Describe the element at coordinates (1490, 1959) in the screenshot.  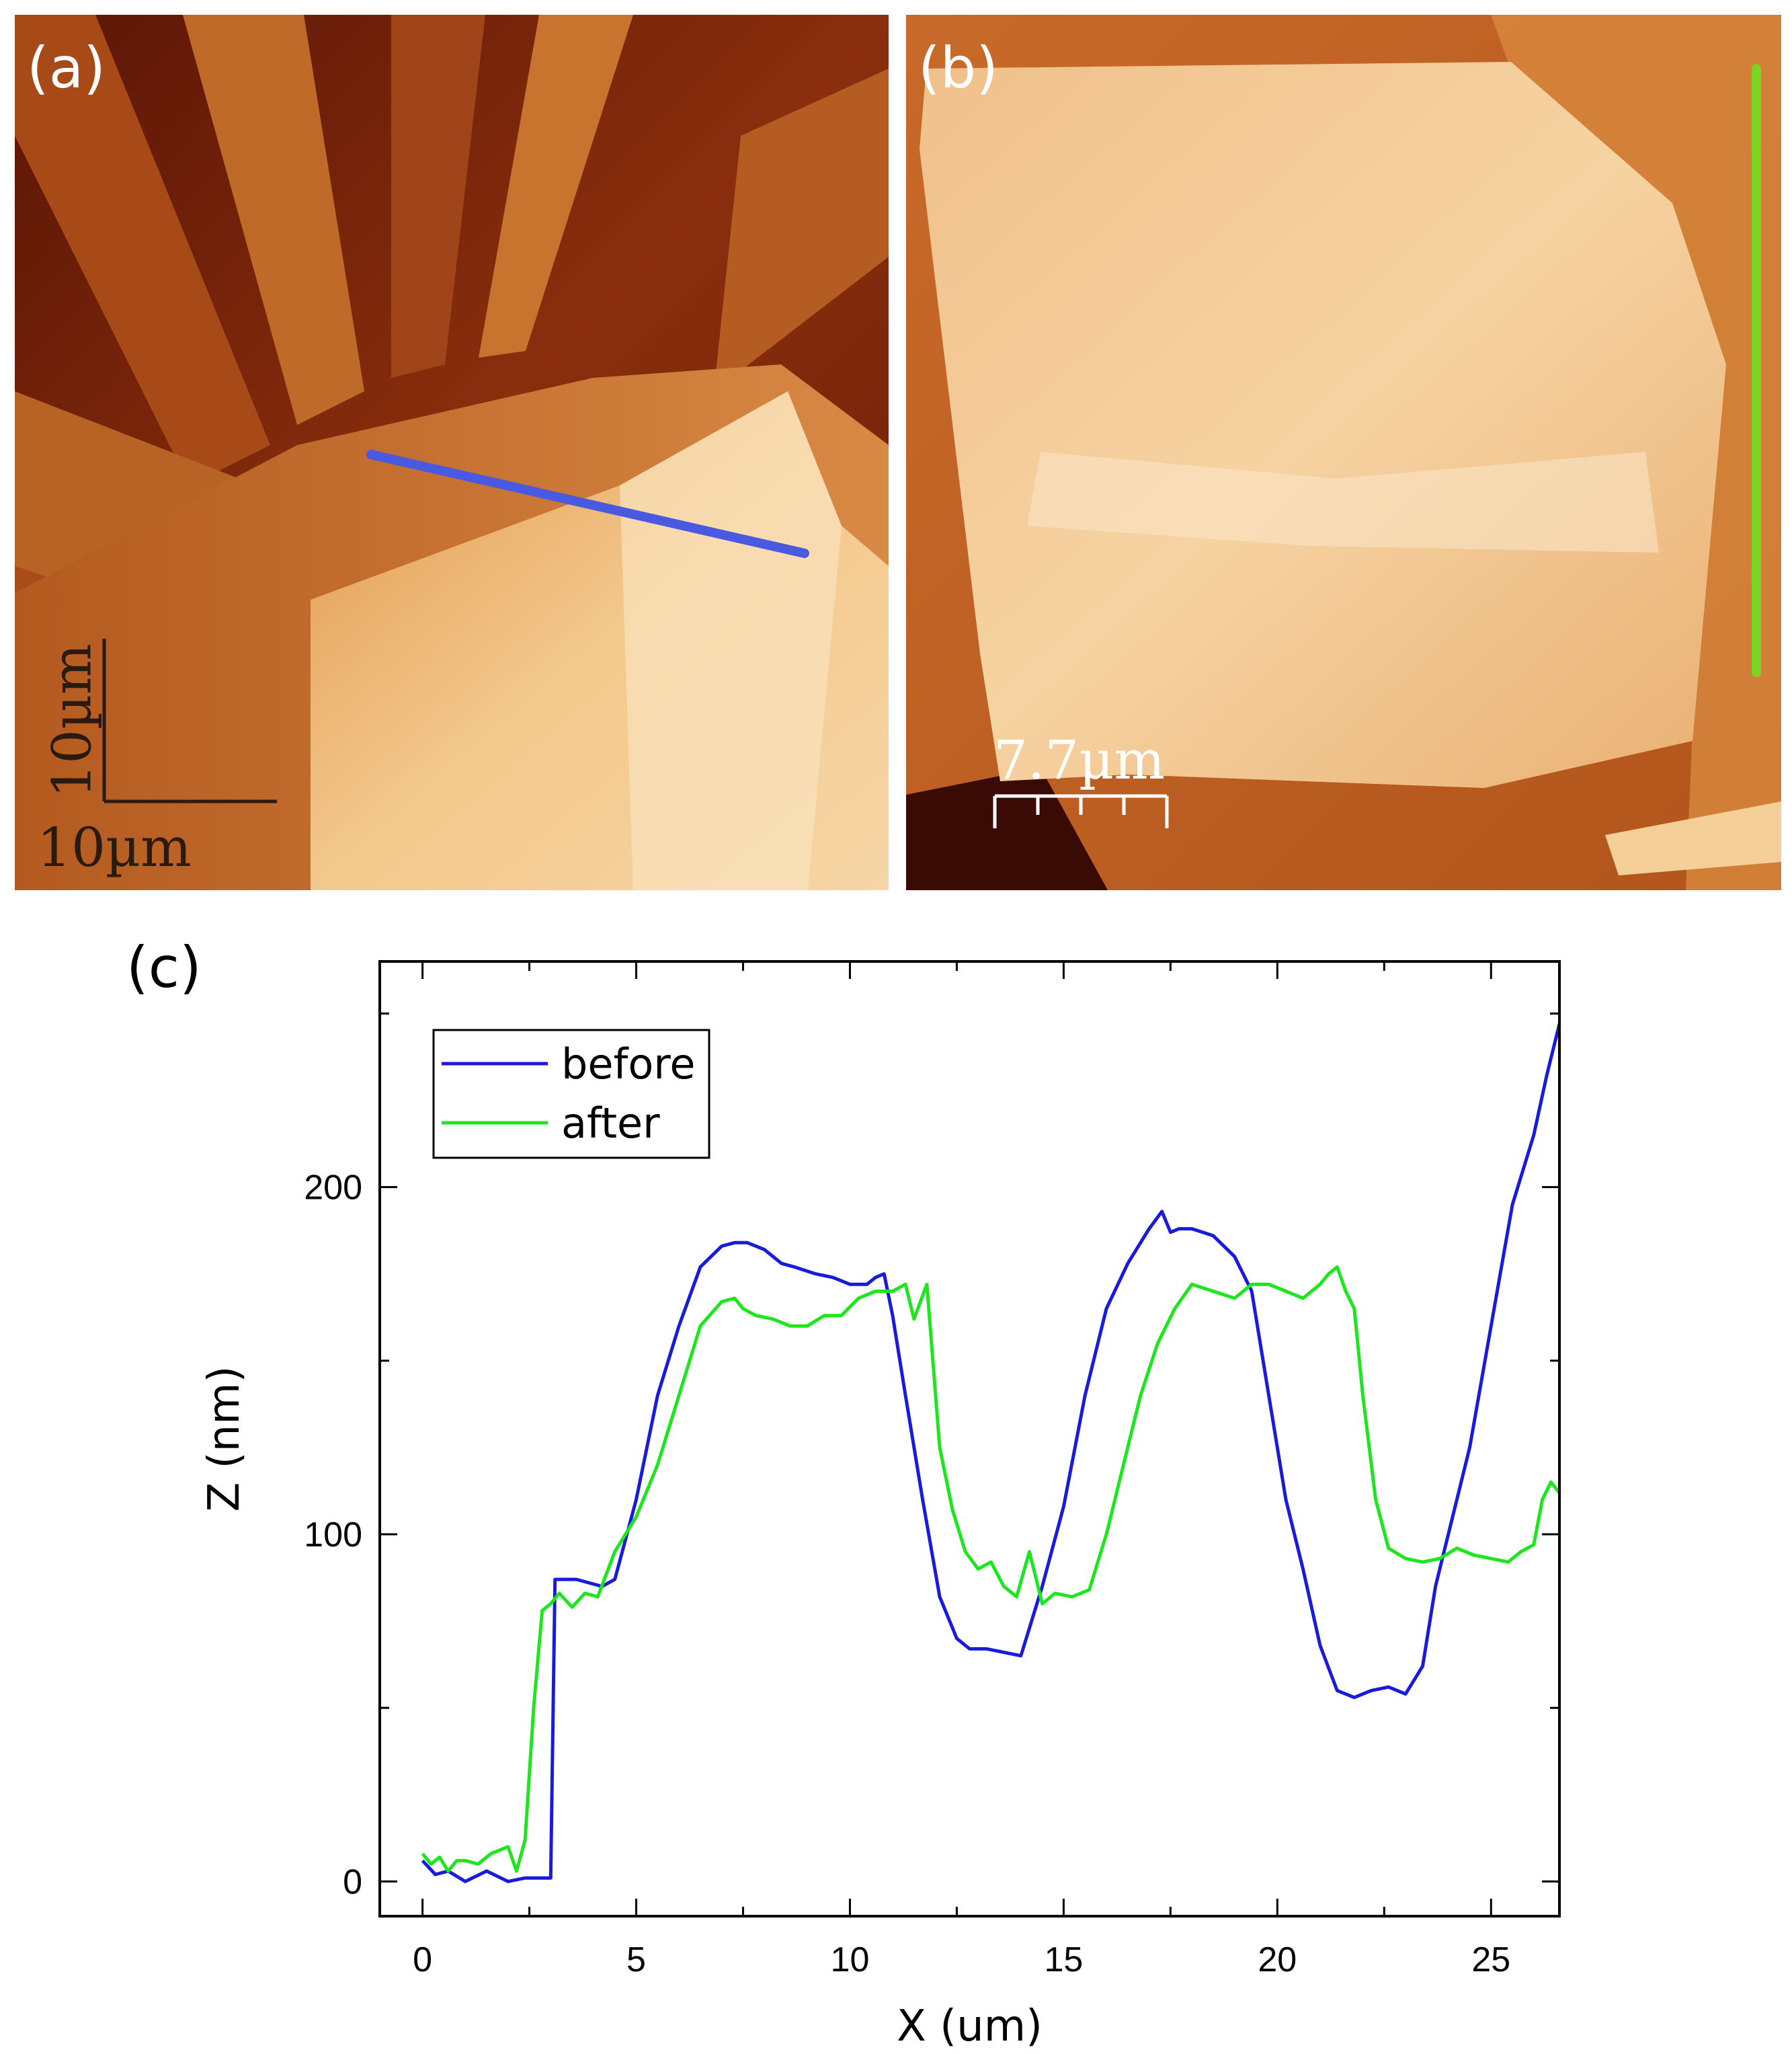
I see `x-tick-label: 25` at that location.